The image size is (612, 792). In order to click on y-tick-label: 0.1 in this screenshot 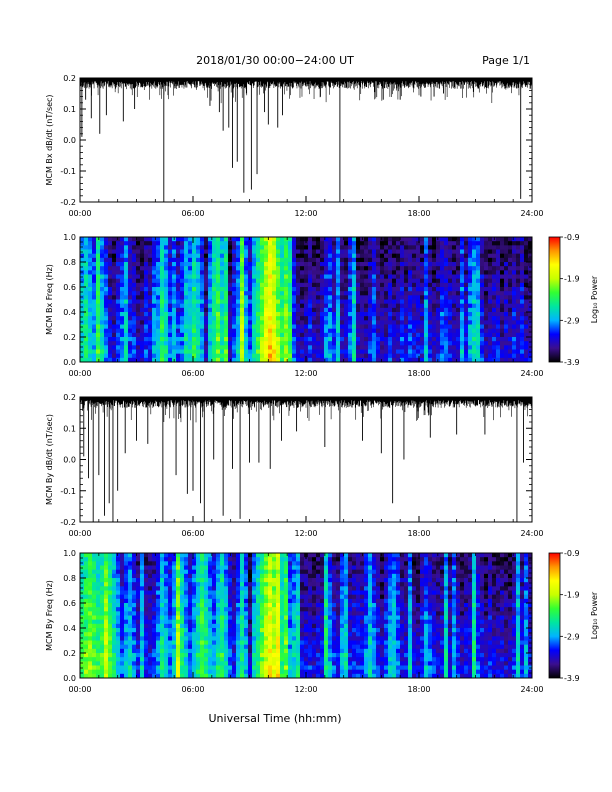, I will do `click(69, 109)`.